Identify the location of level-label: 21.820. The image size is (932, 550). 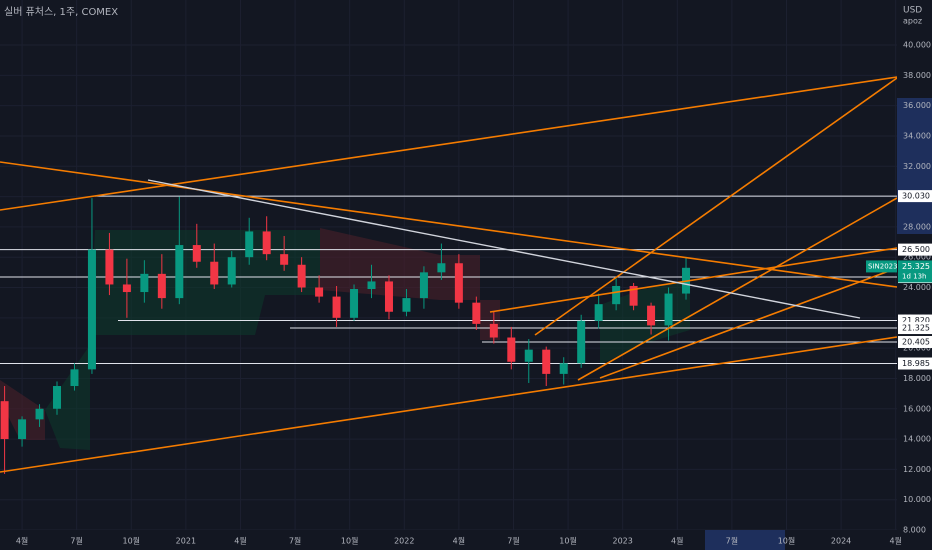
(916, 320).